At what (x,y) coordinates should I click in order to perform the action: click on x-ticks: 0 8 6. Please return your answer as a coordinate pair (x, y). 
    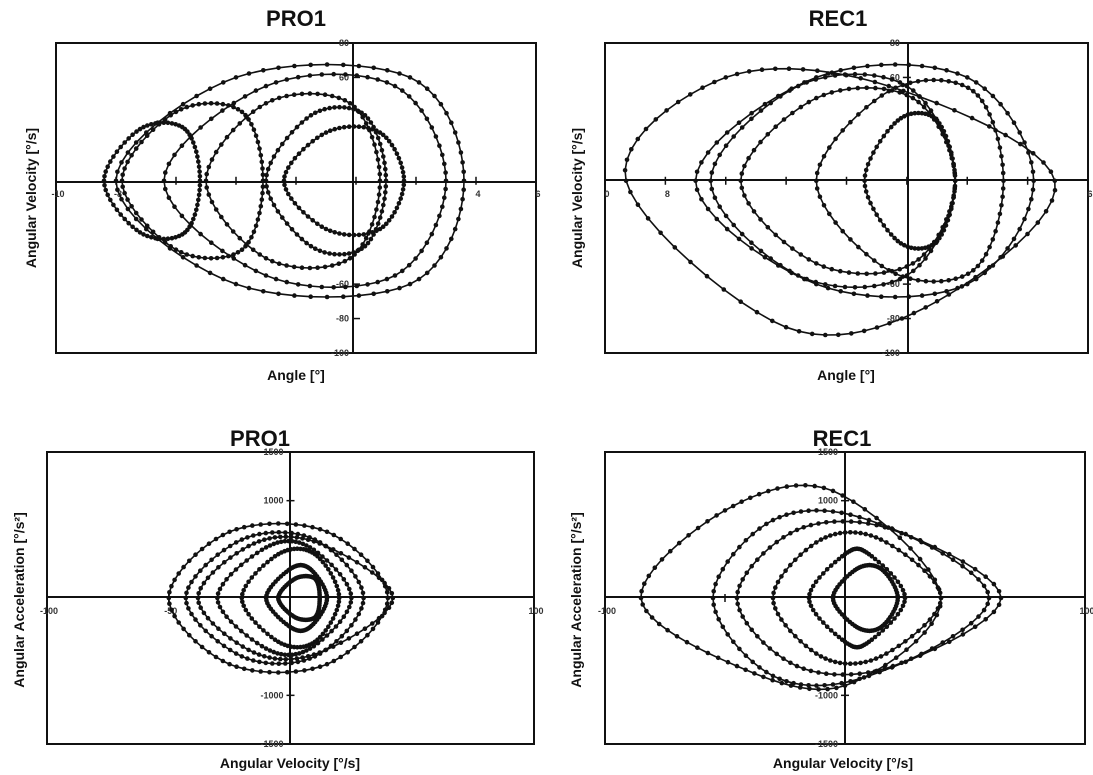
    Looking at the image, I should click on (848, 187).